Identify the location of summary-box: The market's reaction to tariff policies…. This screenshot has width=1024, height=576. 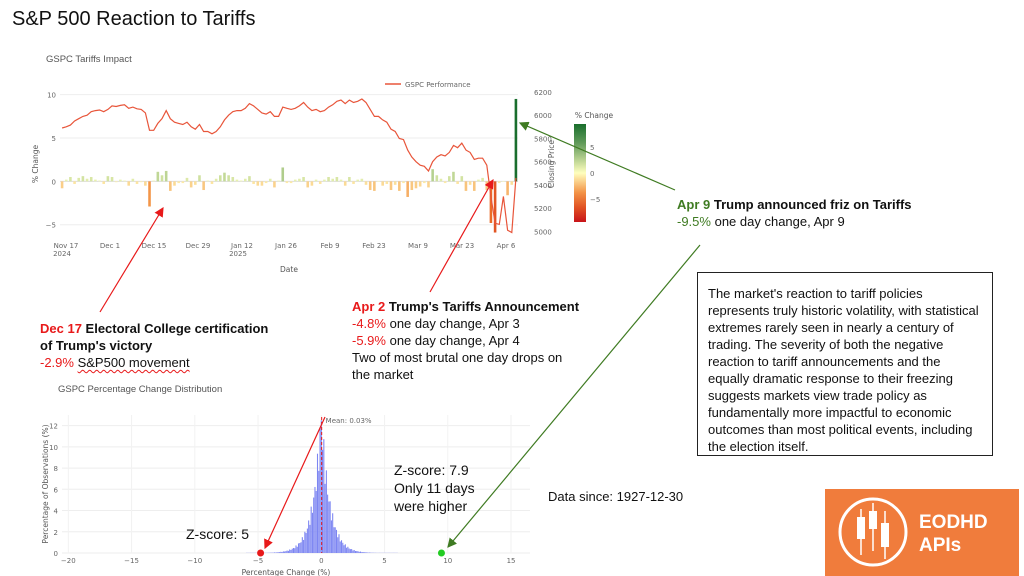
(845, 364).